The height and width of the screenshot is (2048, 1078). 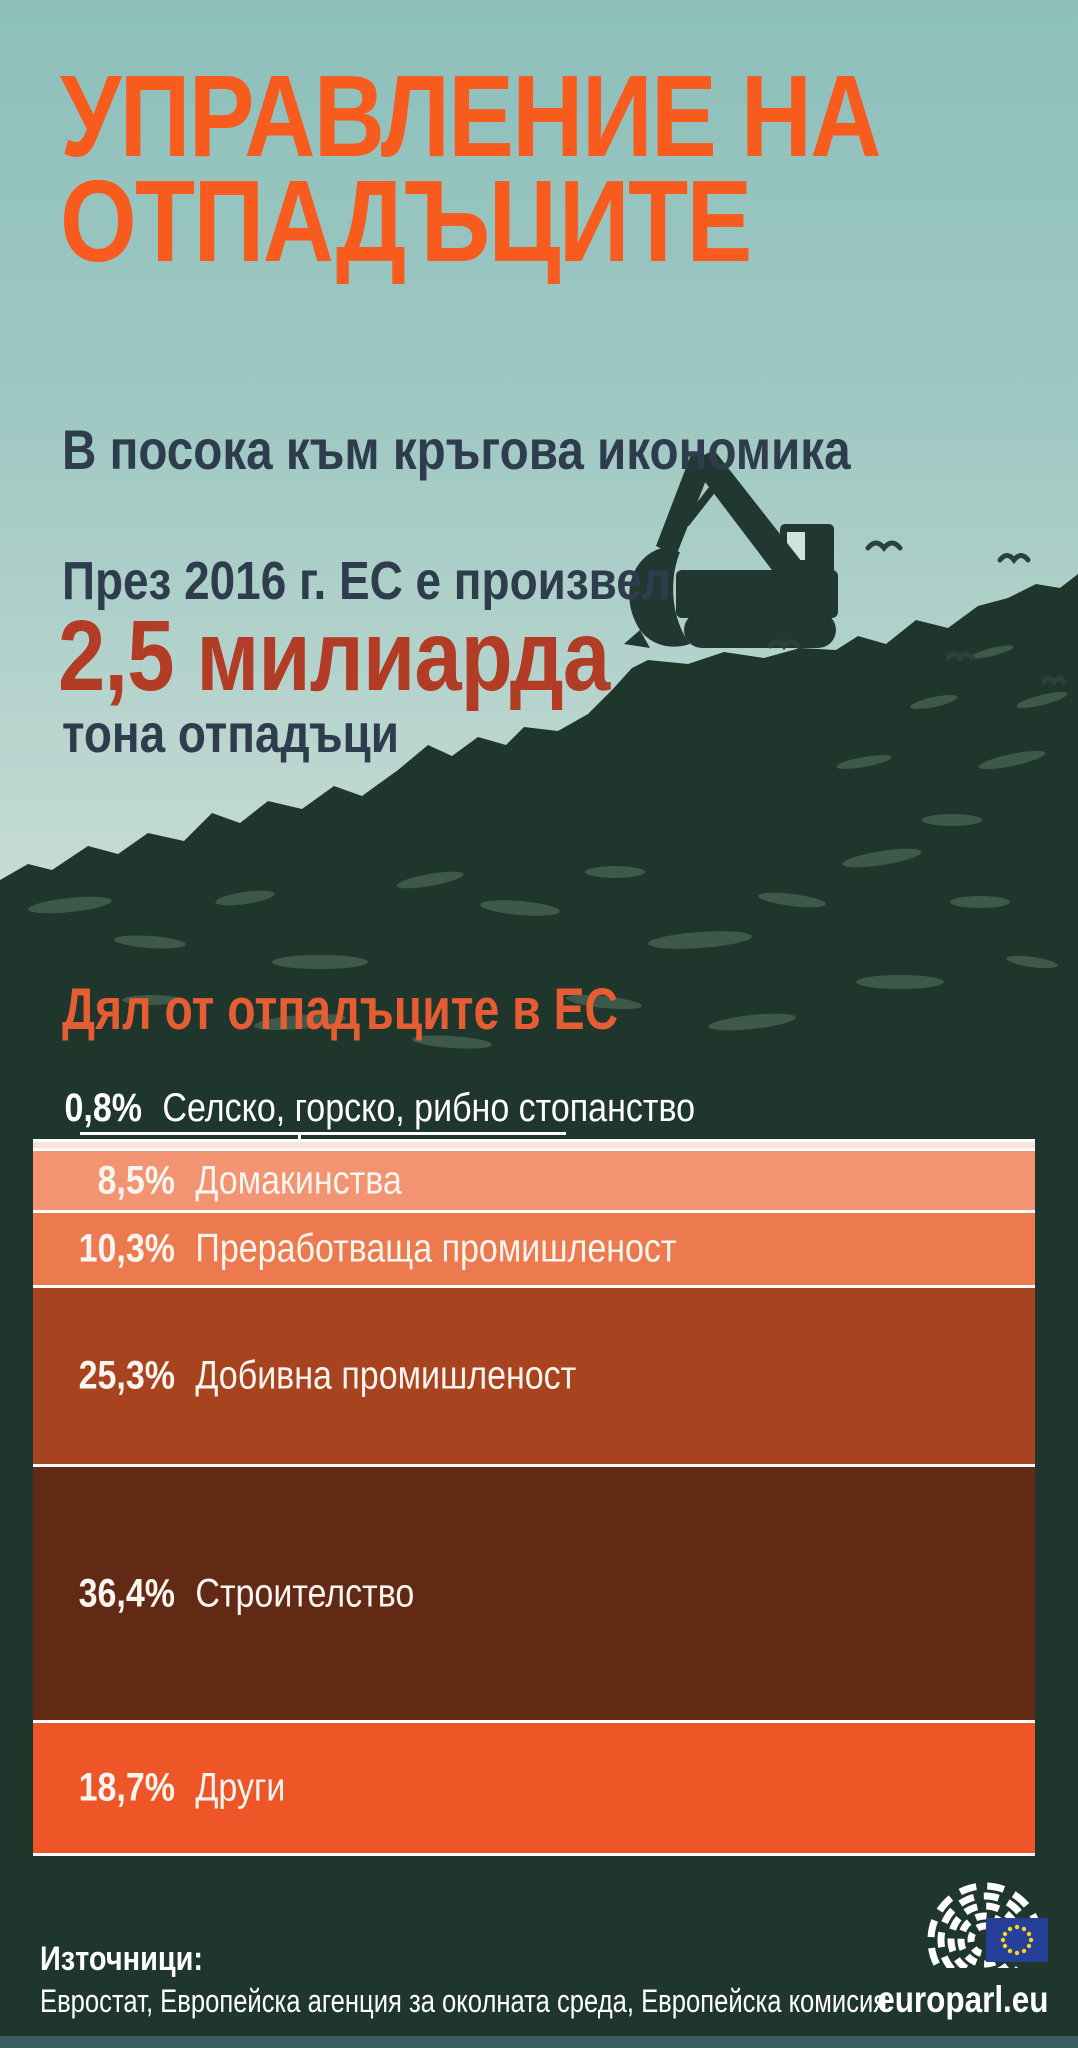 What do you see at coordinates (962, 1999) in the screenshot?
I see `europarl-link: europarl.eu` at bounding box center [962, 1999].